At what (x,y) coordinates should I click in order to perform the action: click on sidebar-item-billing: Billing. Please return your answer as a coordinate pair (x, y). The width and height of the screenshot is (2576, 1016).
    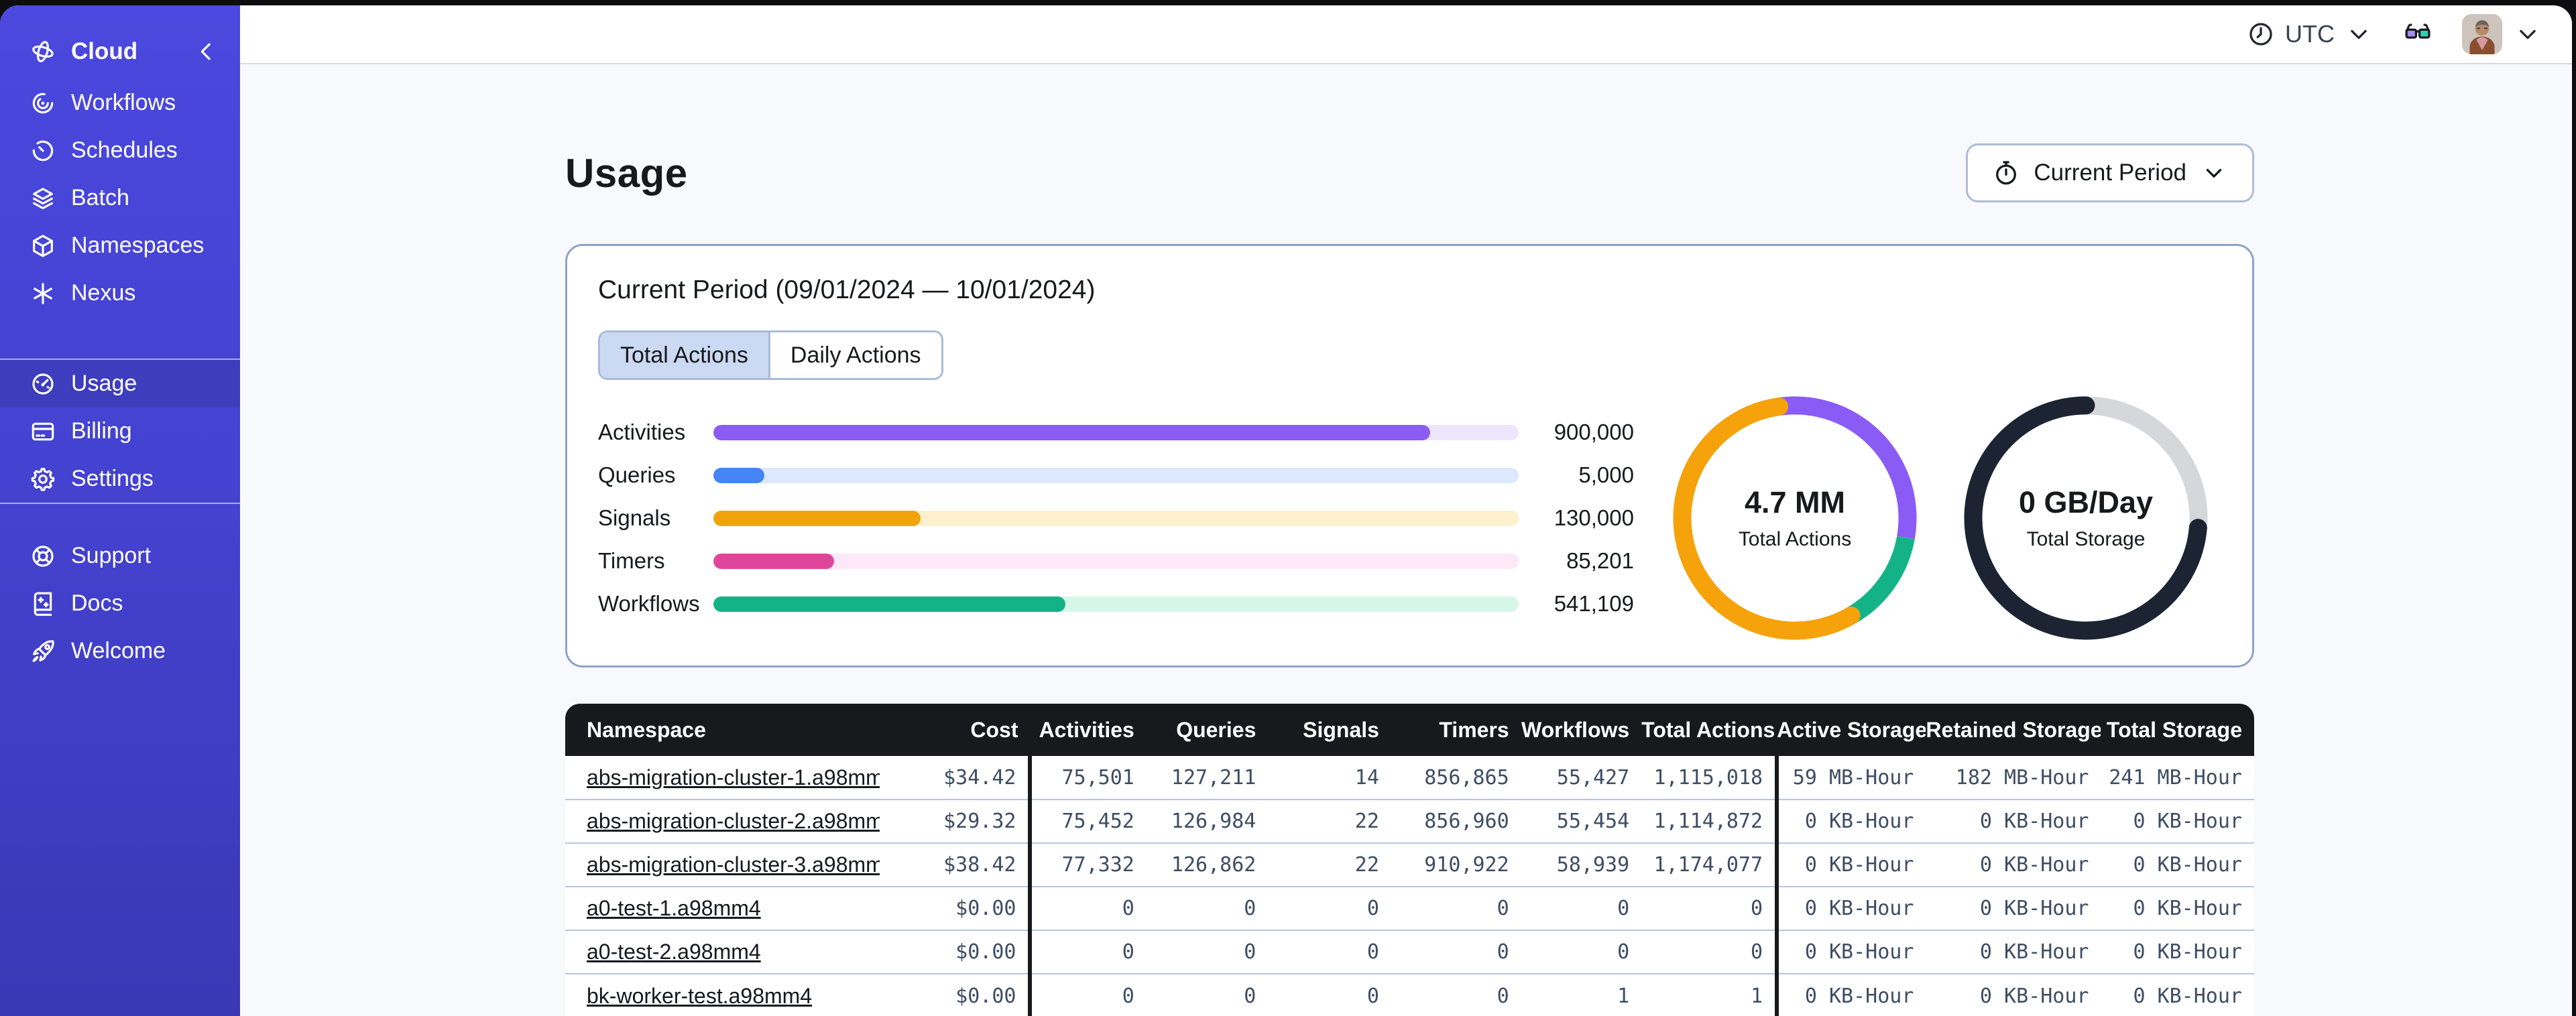
    Looking at the image, I should click on (120, 431).